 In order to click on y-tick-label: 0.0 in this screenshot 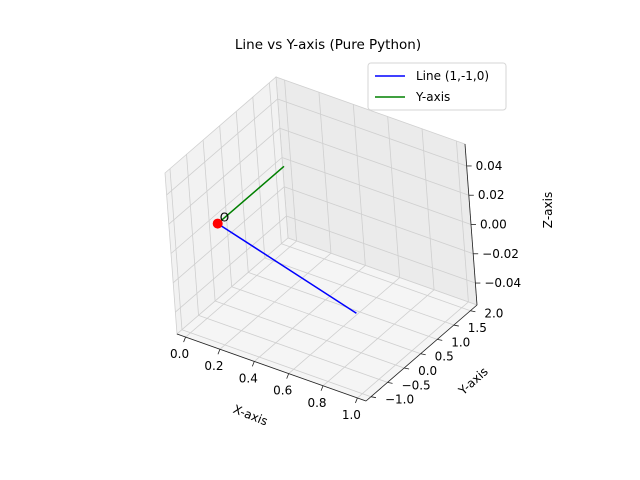, I will do `click(427, 371)`.